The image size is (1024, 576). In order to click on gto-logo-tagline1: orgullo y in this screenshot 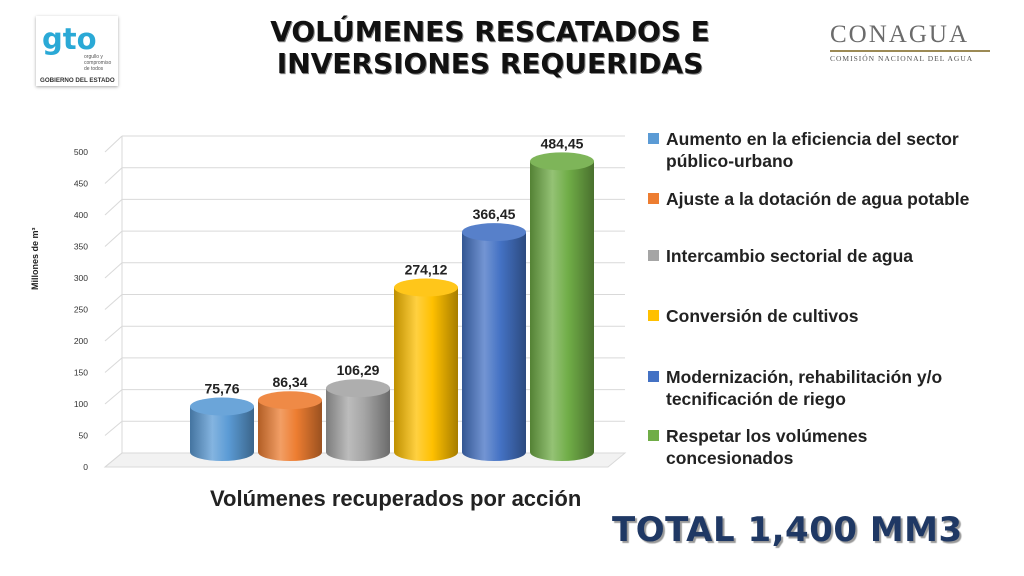, I will do `click(93, 57)`.